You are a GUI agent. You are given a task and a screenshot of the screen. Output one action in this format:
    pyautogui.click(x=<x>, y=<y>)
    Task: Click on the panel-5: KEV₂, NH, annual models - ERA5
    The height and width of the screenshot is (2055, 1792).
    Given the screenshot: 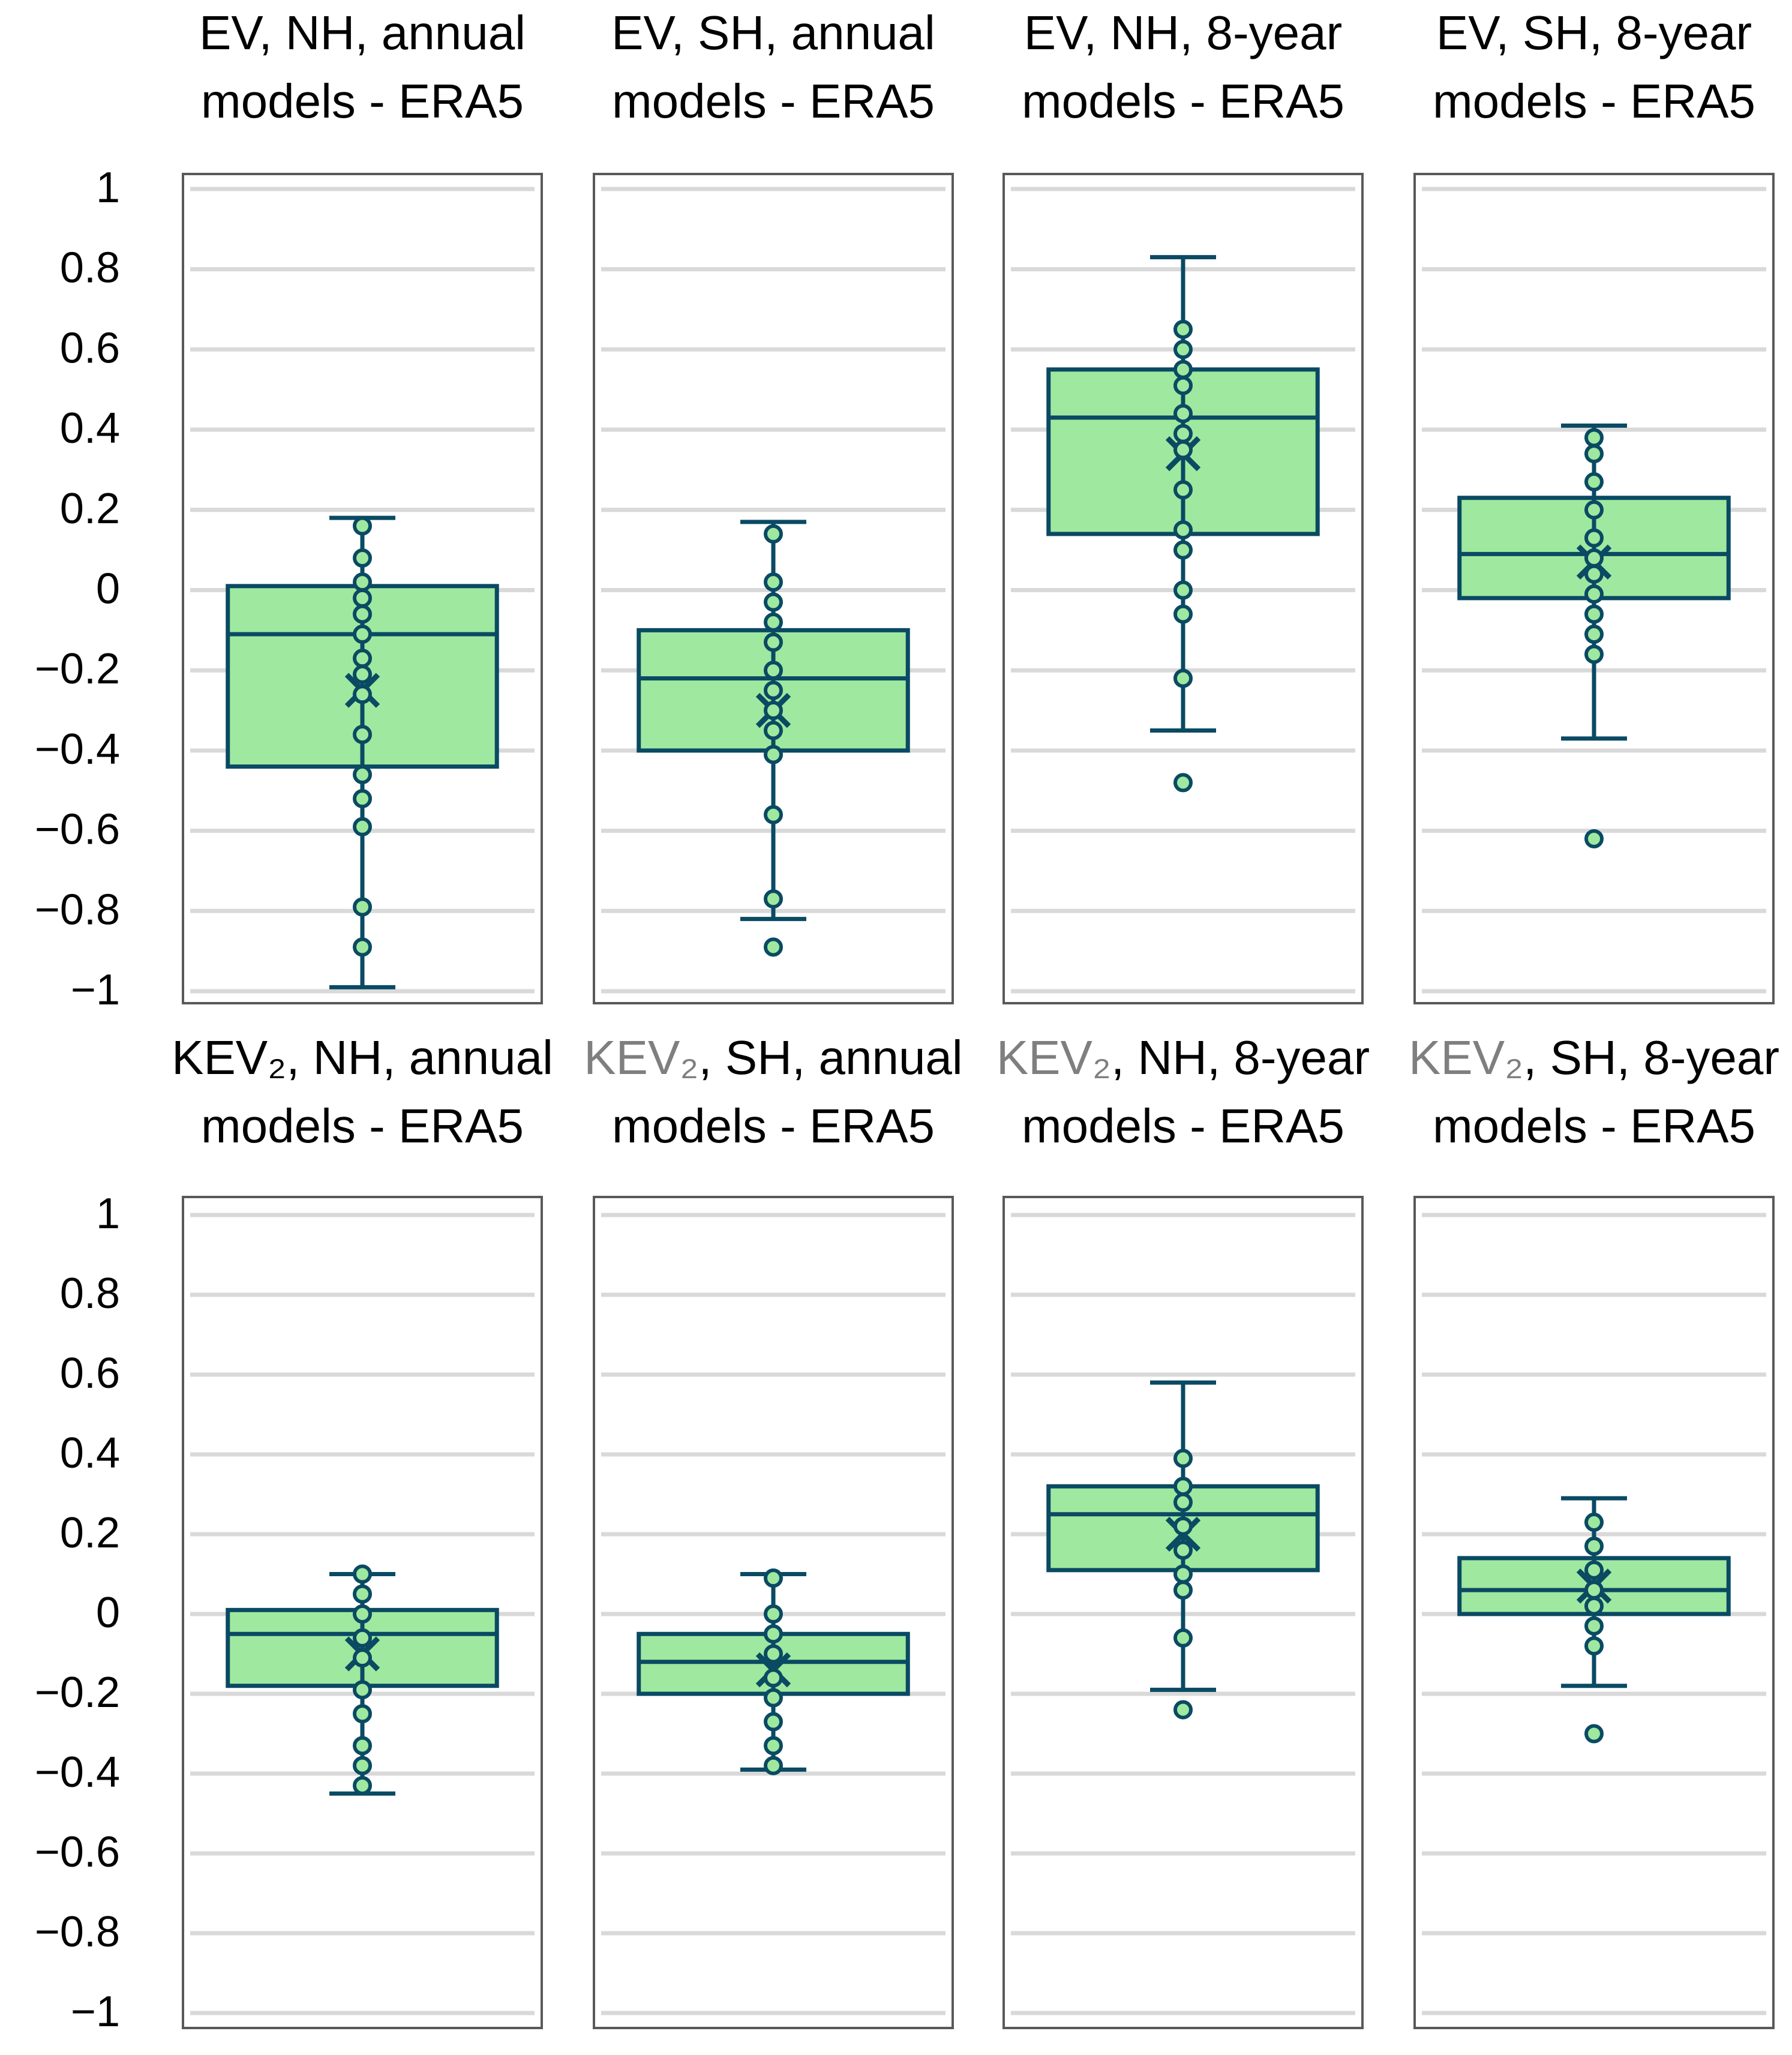 What is the action you would take?
    pyautogui.click(x=362, y=1530)
    